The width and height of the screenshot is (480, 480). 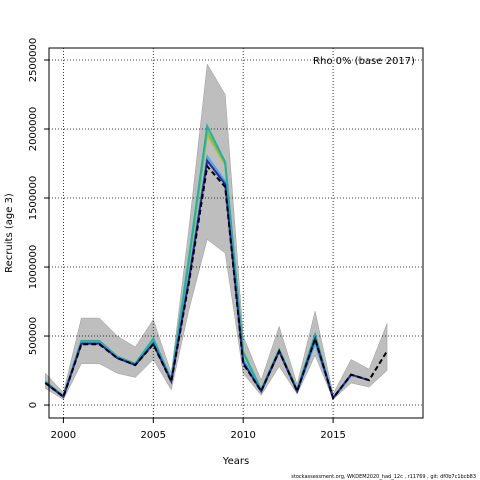 What do you see at coordinates (9, 233) in the screenshot?
I see `y-axis-label: Recruits (age 3)` at bounding box center [9, 233].